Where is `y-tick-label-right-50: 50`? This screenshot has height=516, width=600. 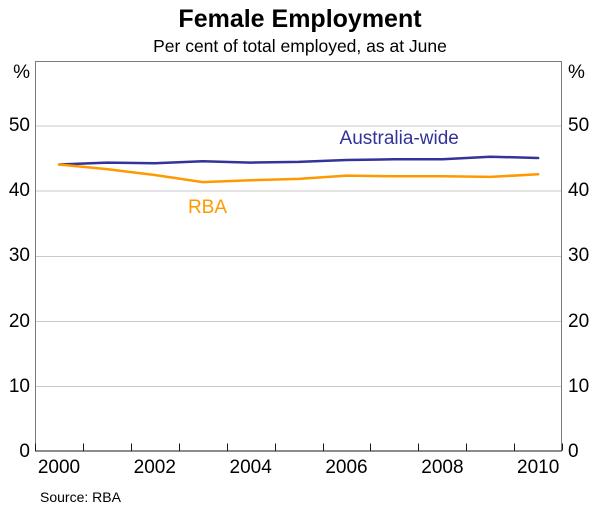 y-tick-label-right-50: 50 is located at coordinates (579, 126).